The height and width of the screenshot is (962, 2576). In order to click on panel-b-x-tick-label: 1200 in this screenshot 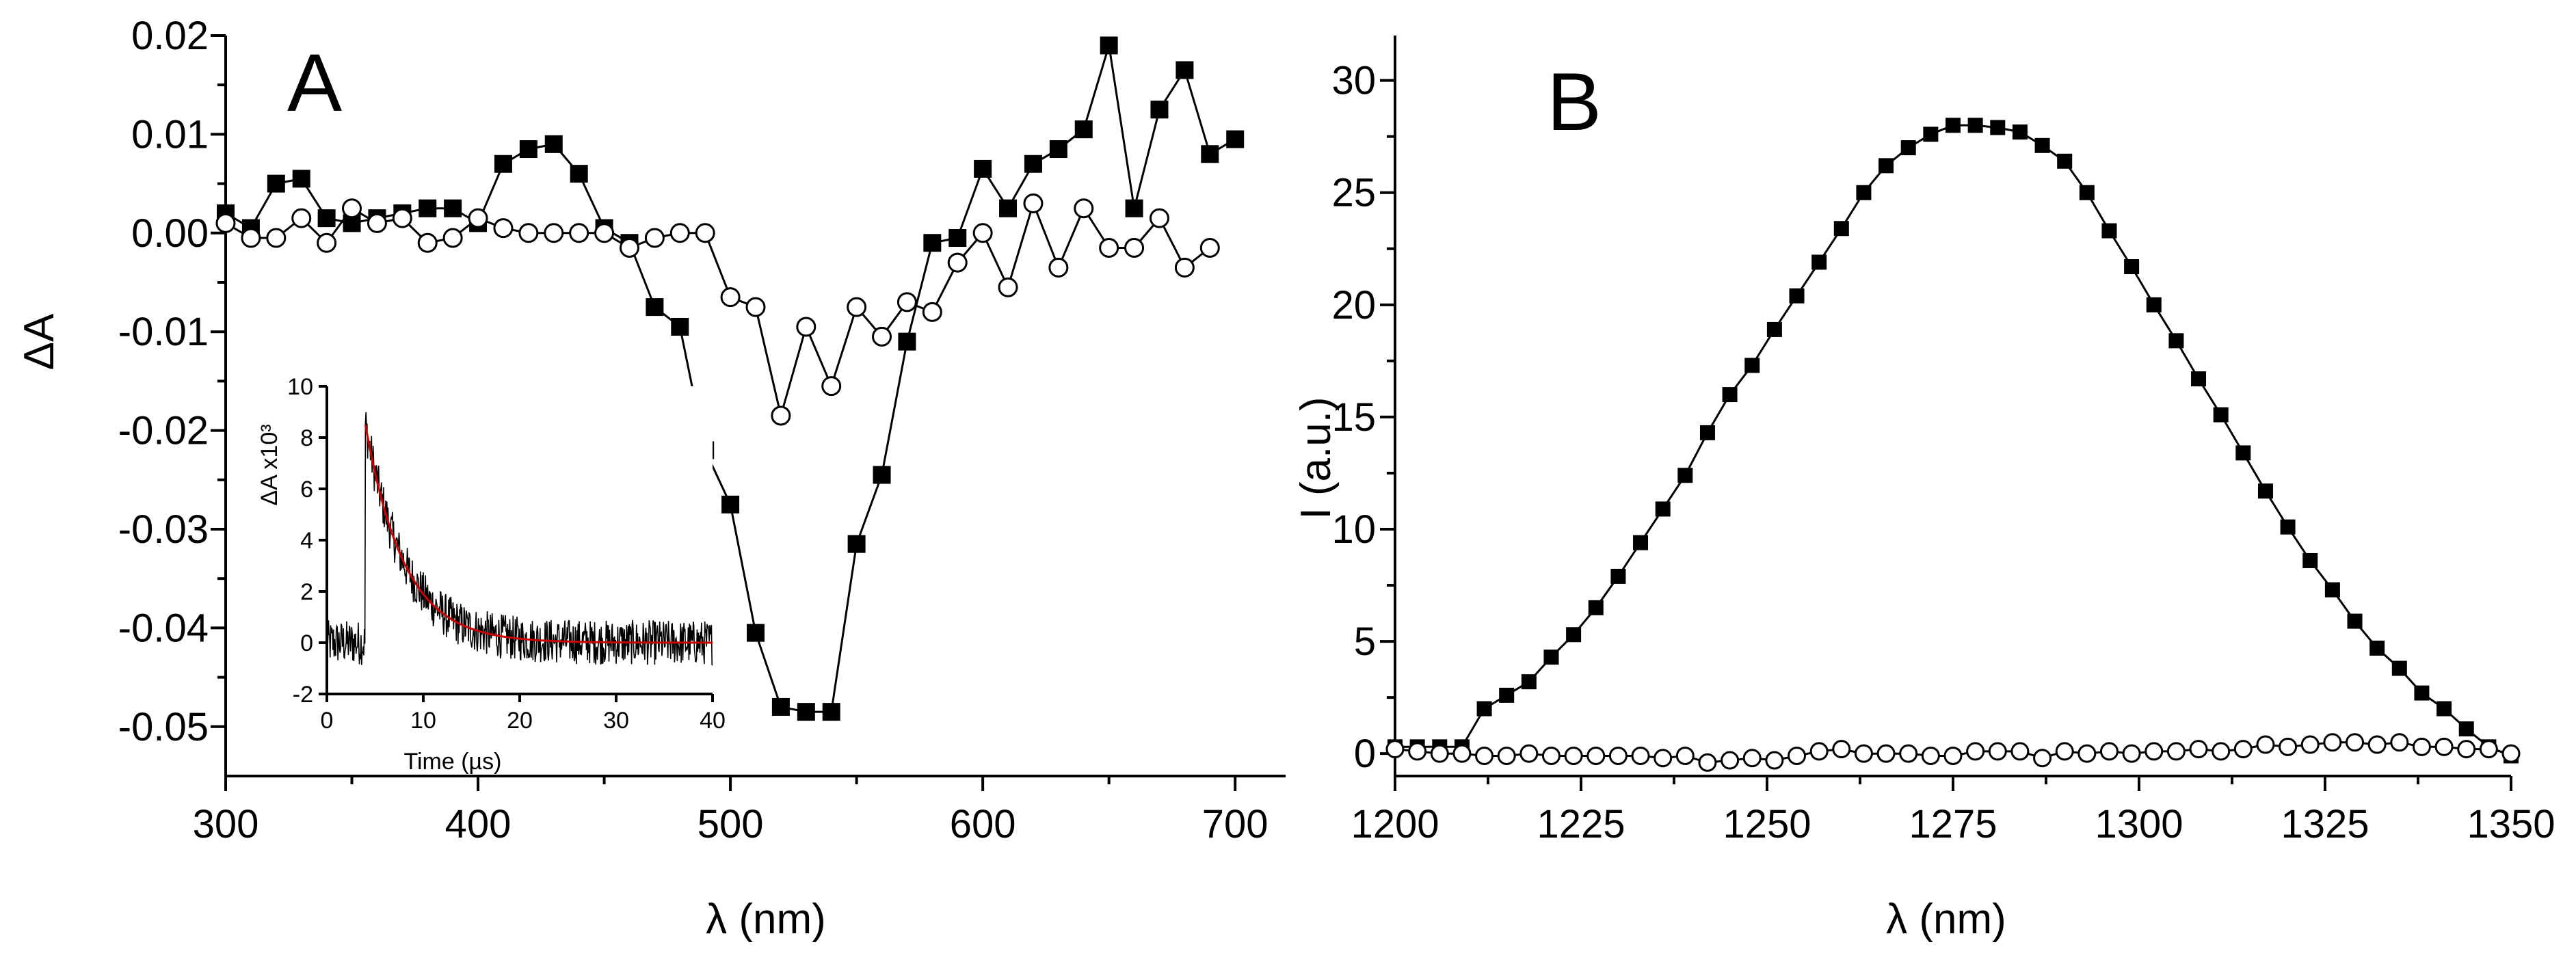, I will do `click(1395, 824)`.